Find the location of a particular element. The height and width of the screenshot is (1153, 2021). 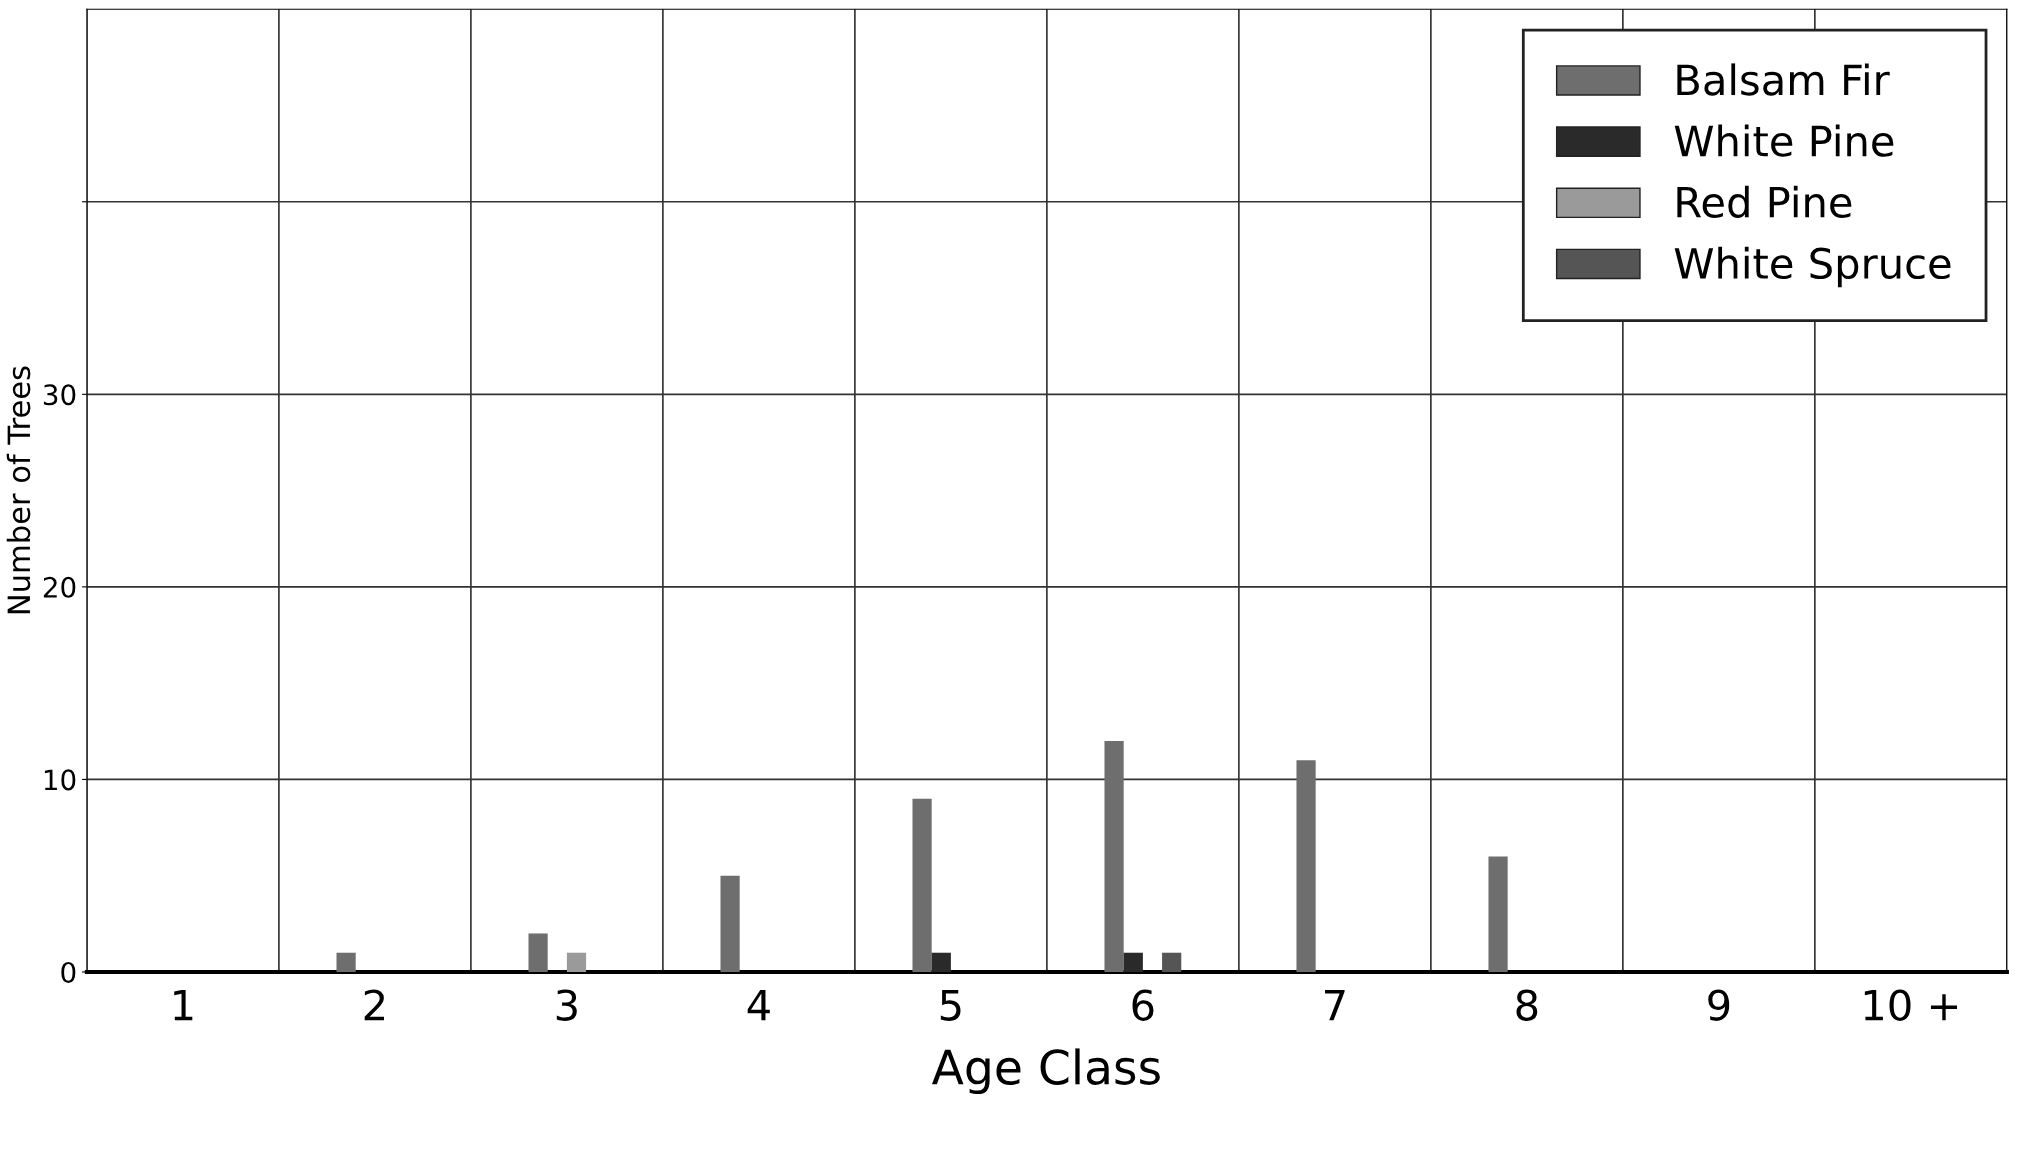

x-tick-label: 9 is located at coordinates (1719, 1005).